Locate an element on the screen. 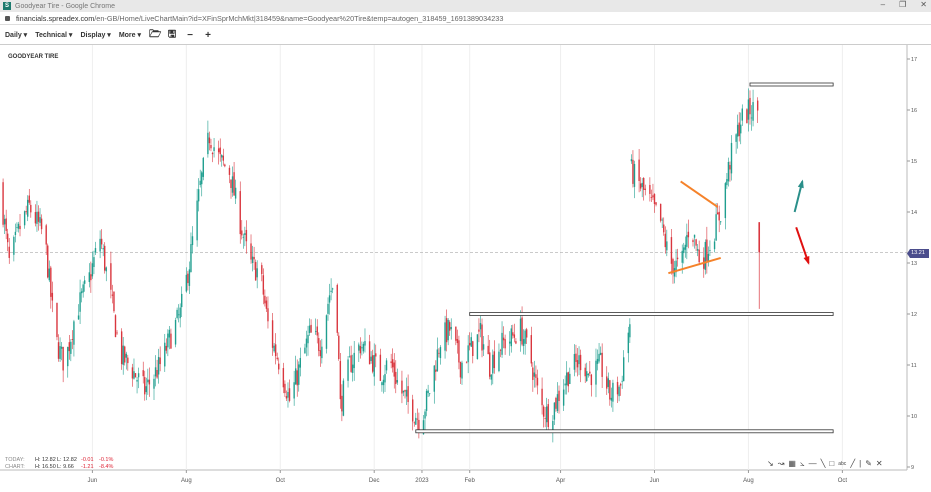 The width and height of the screenshot is (931, 492). y-tick-label: 16 is located at coordinates (914, 111).